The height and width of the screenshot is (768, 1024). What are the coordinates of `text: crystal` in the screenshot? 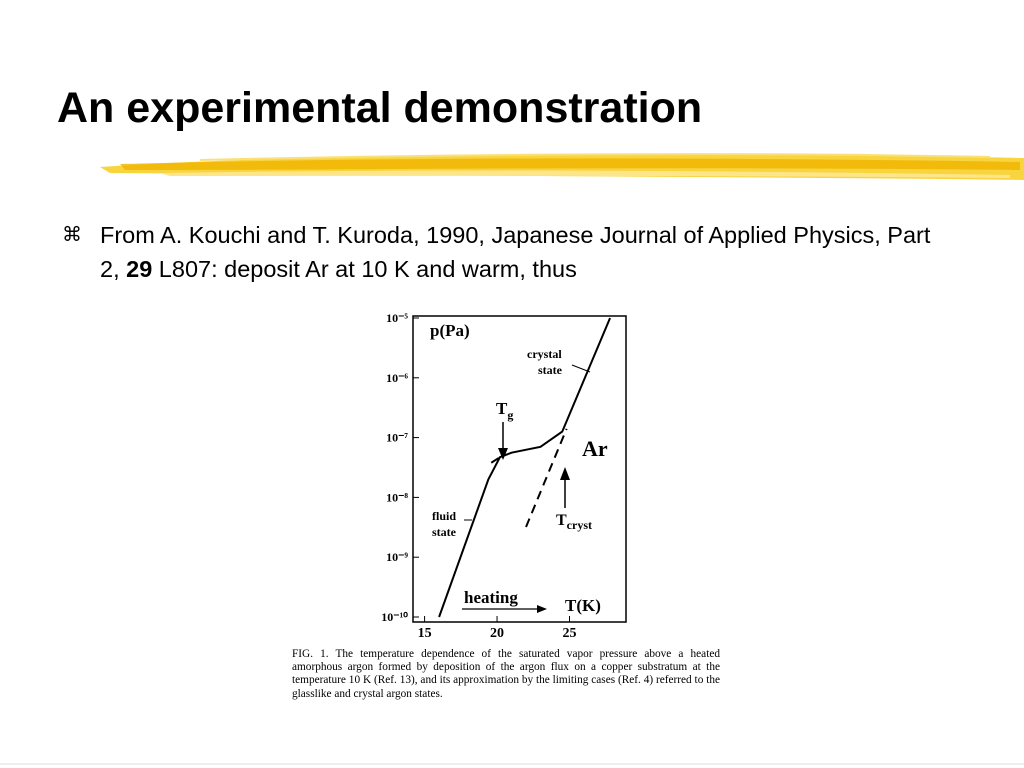 It's located at (544, 354).